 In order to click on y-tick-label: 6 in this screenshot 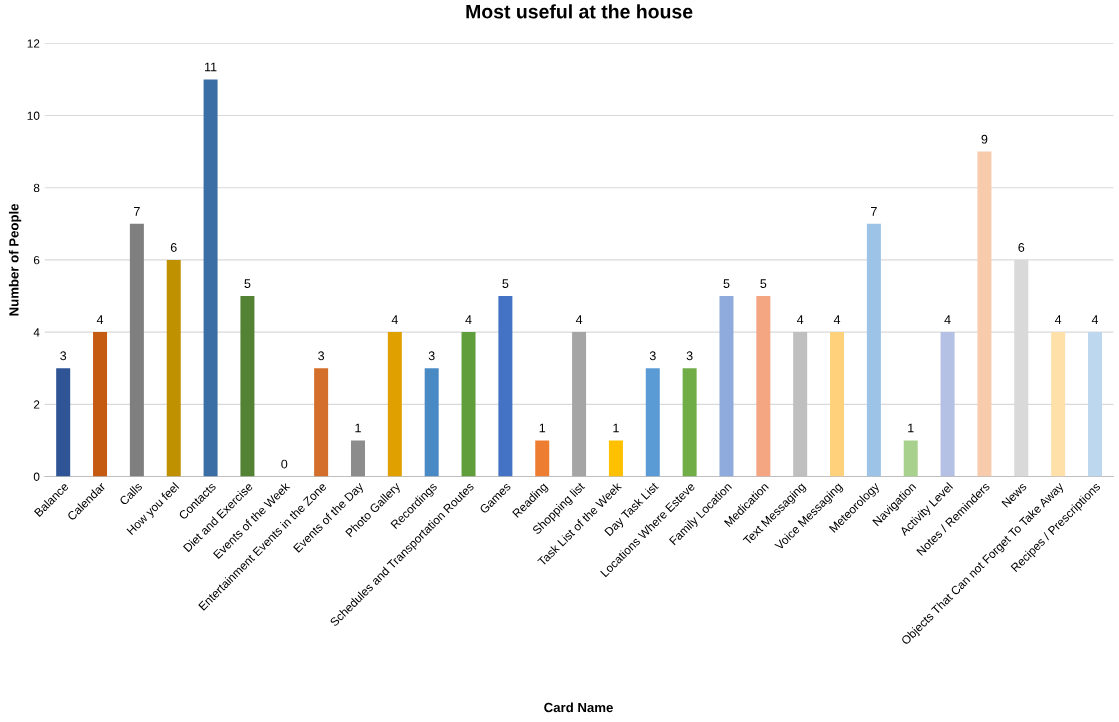, I will do `click(36, 260)`.